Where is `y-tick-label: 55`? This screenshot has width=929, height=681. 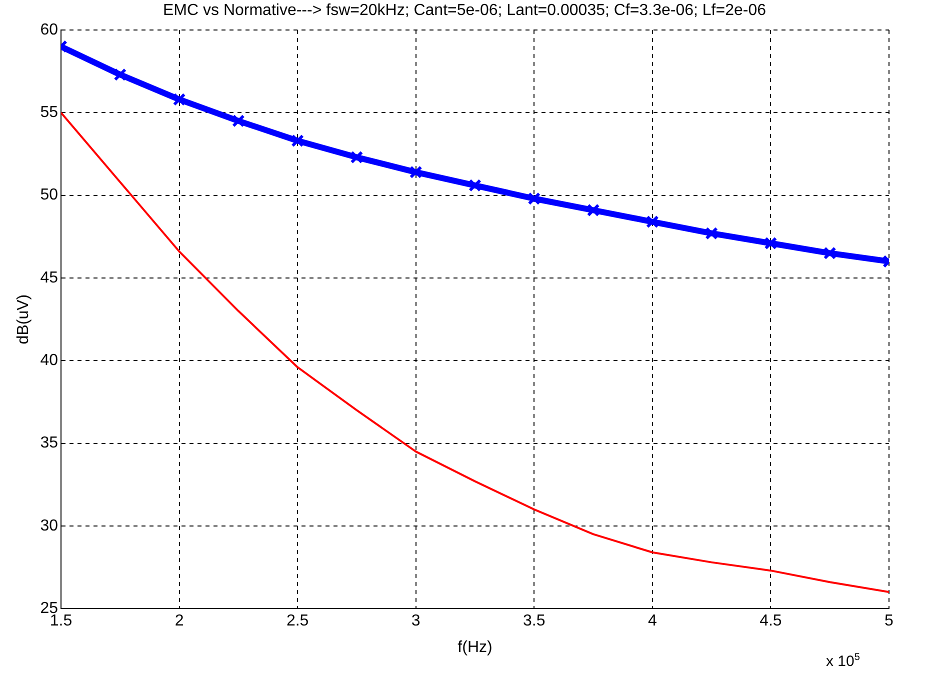
y-tick-label: 55 is located at coordinates (49, 113).